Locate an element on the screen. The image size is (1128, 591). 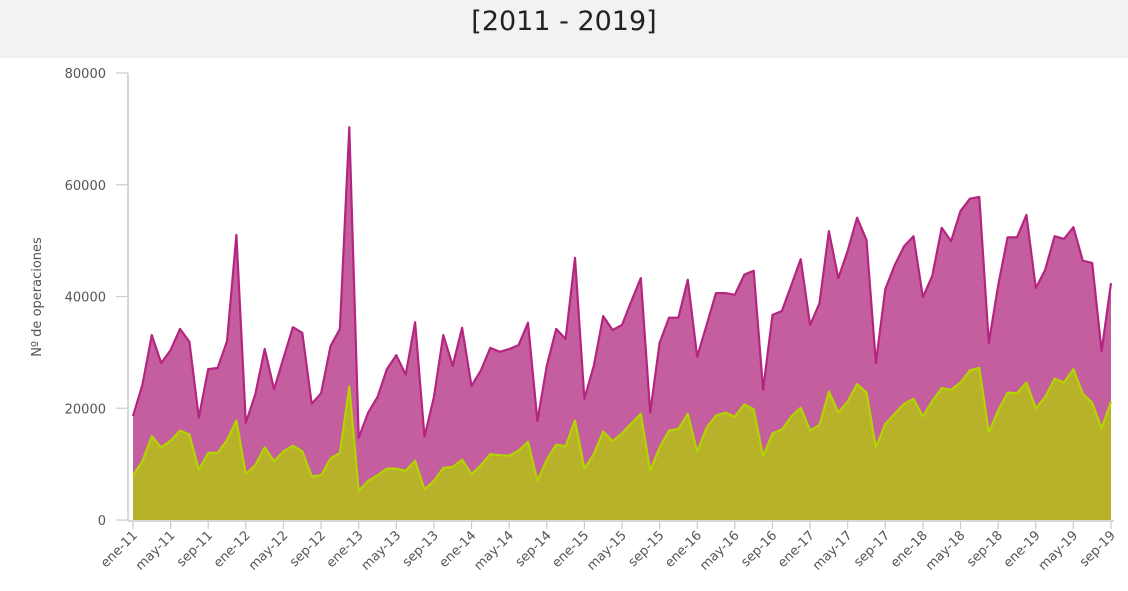
y-tick-label: 80000 is located at coordinates (85, 74).